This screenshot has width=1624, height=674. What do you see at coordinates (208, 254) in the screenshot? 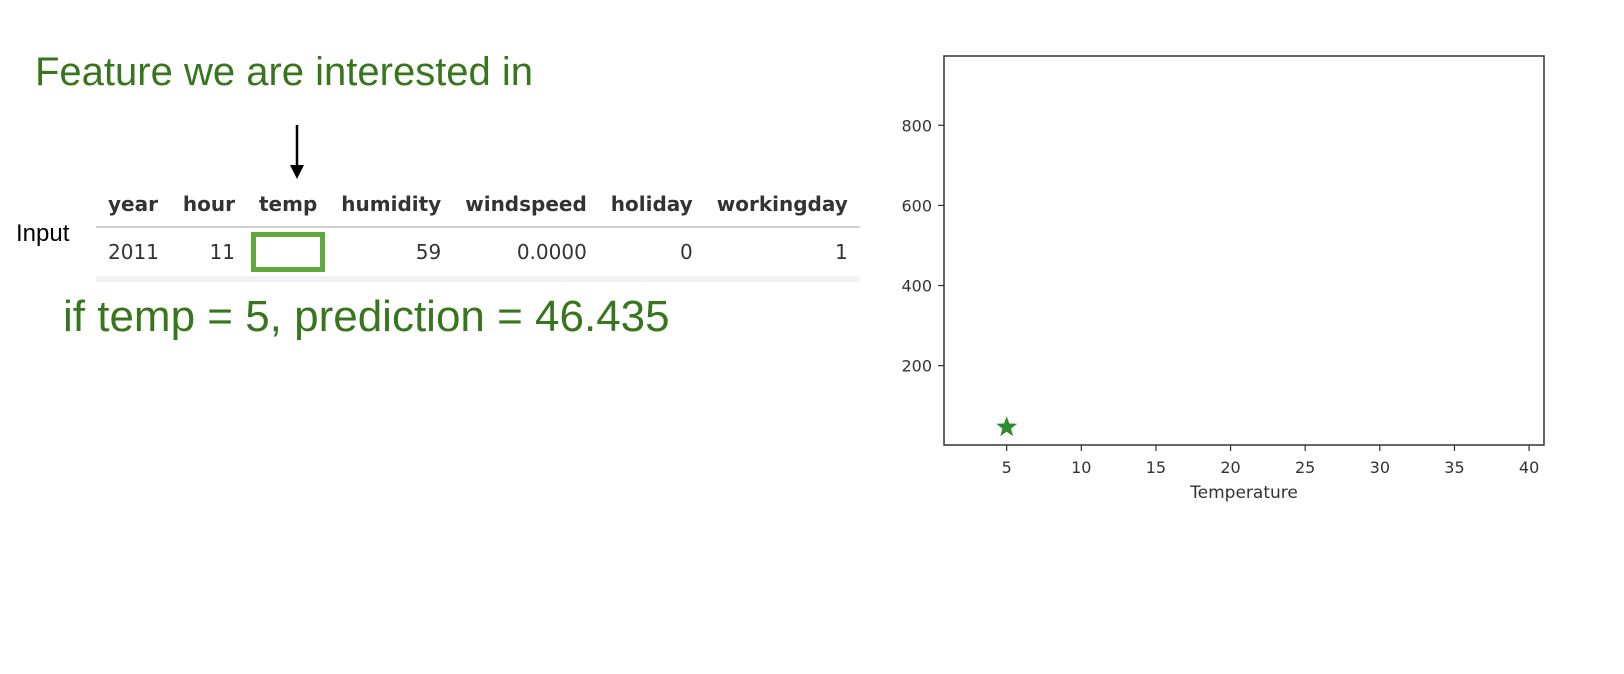
I see `cell-hour: 11` at bounding box center [208, 254].